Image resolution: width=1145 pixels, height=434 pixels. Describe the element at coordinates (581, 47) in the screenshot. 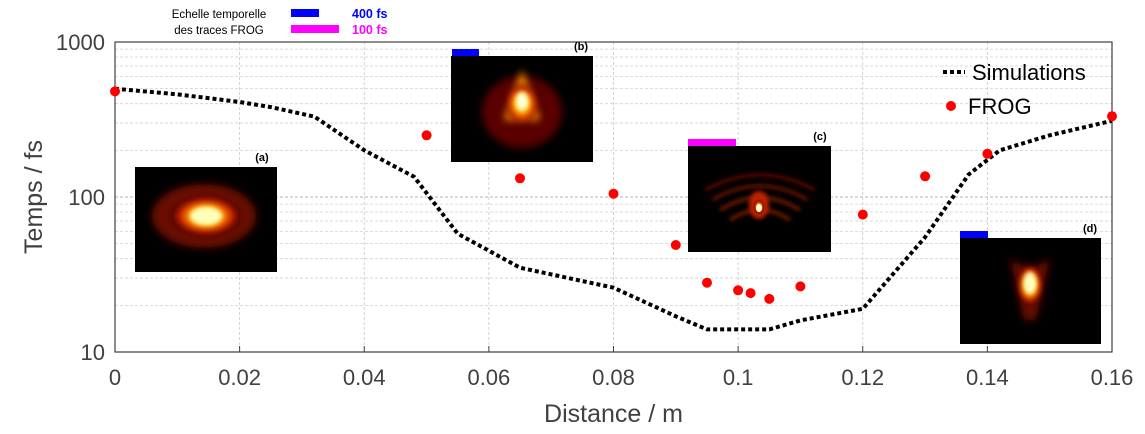

I see `inset-b-label: (b)` at that location.